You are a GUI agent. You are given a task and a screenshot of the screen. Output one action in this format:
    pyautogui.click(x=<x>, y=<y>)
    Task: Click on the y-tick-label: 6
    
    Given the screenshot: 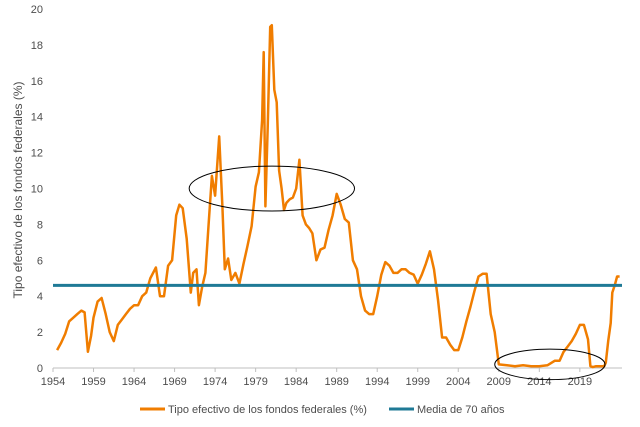 What is the action you would take?
    pyautogui.click(x=40, y=261)
    